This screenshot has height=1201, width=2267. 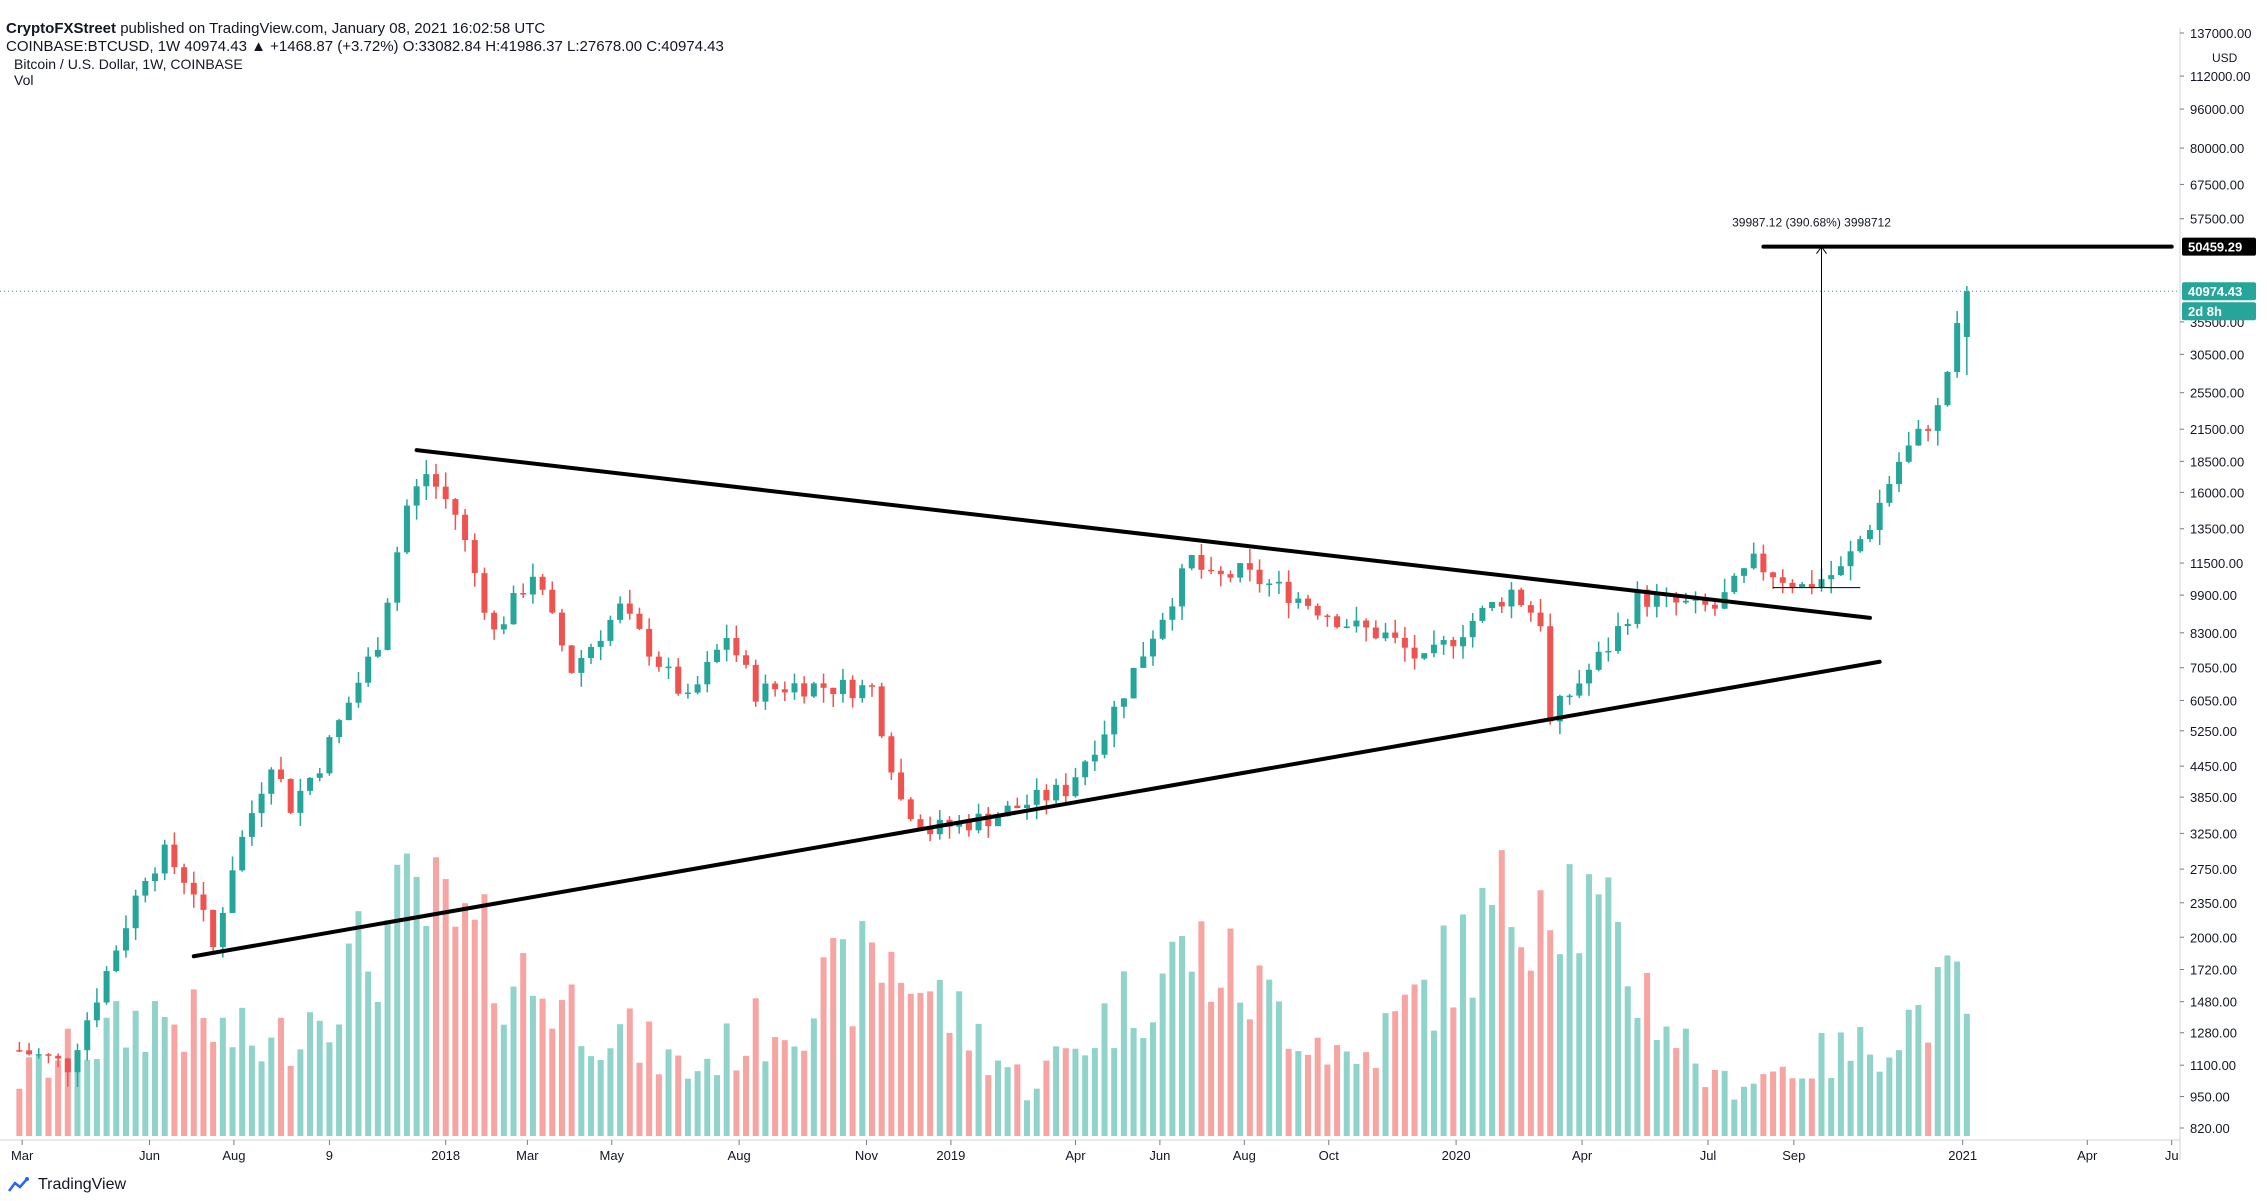 What do you see at coordinates (2213, 668) in the screenshot?
I see `price-tick-label: 7050.00` at bounding box center [2213, 668].